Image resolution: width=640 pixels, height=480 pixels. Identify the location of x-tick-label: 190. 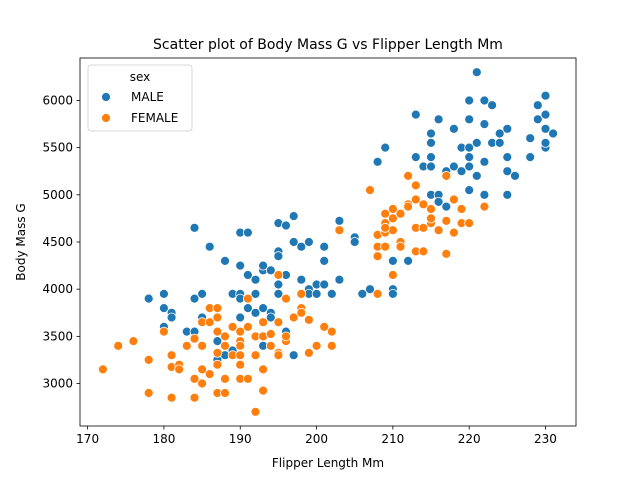
(240, 439).